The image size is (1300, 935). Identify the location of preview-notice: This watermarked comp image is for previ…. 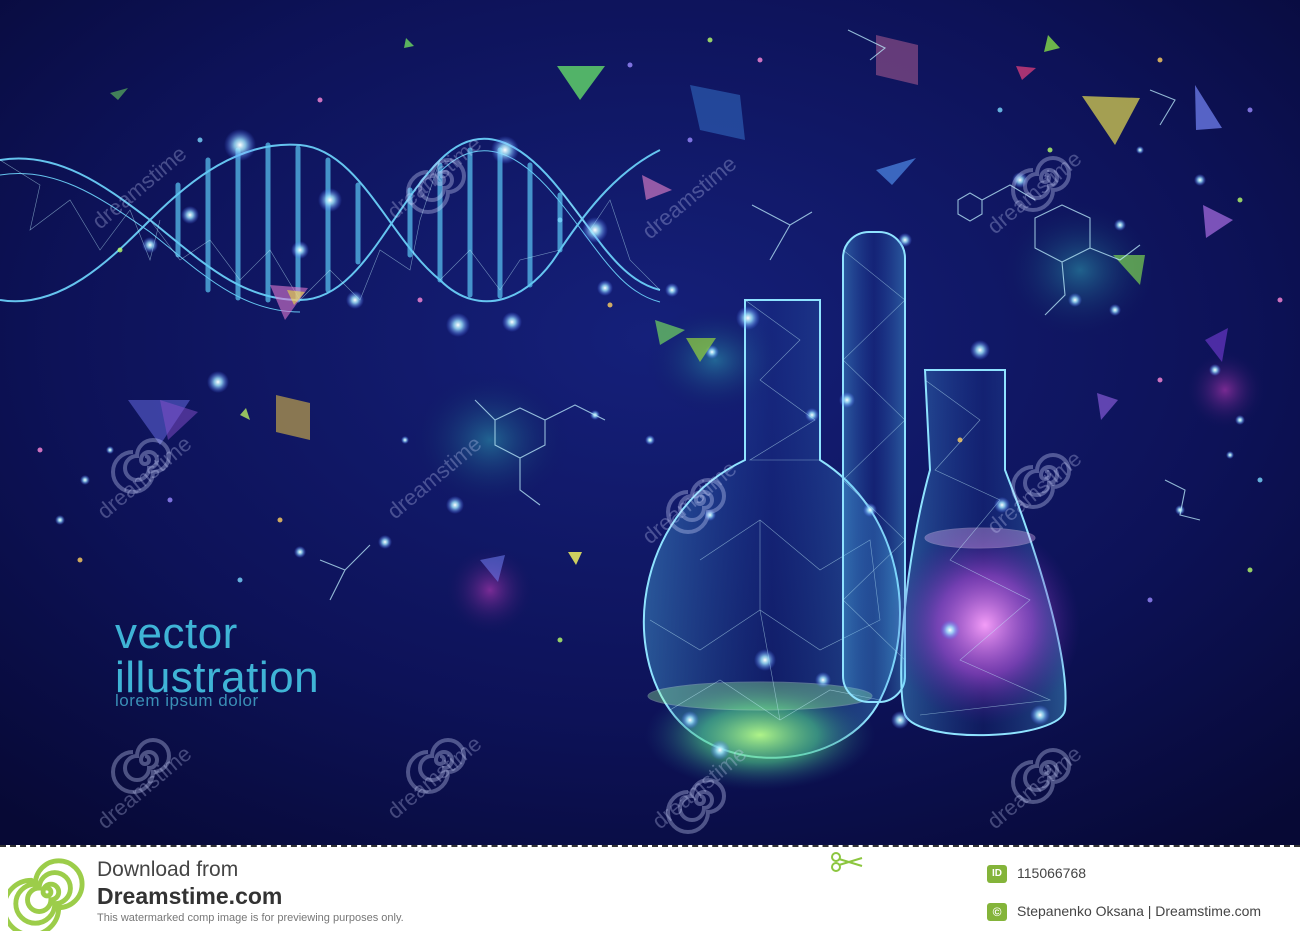
(250, 918).